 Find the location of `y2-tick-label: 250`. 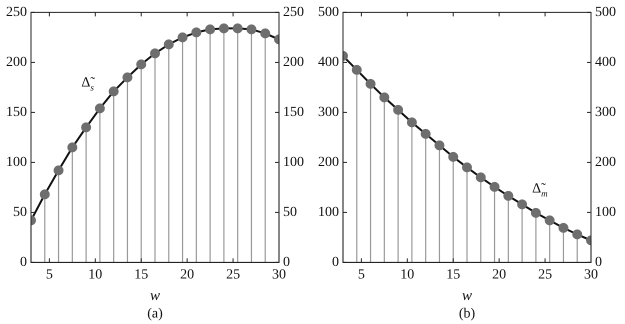

y2-tick-label: 250 is located at coordinates (293, 12).